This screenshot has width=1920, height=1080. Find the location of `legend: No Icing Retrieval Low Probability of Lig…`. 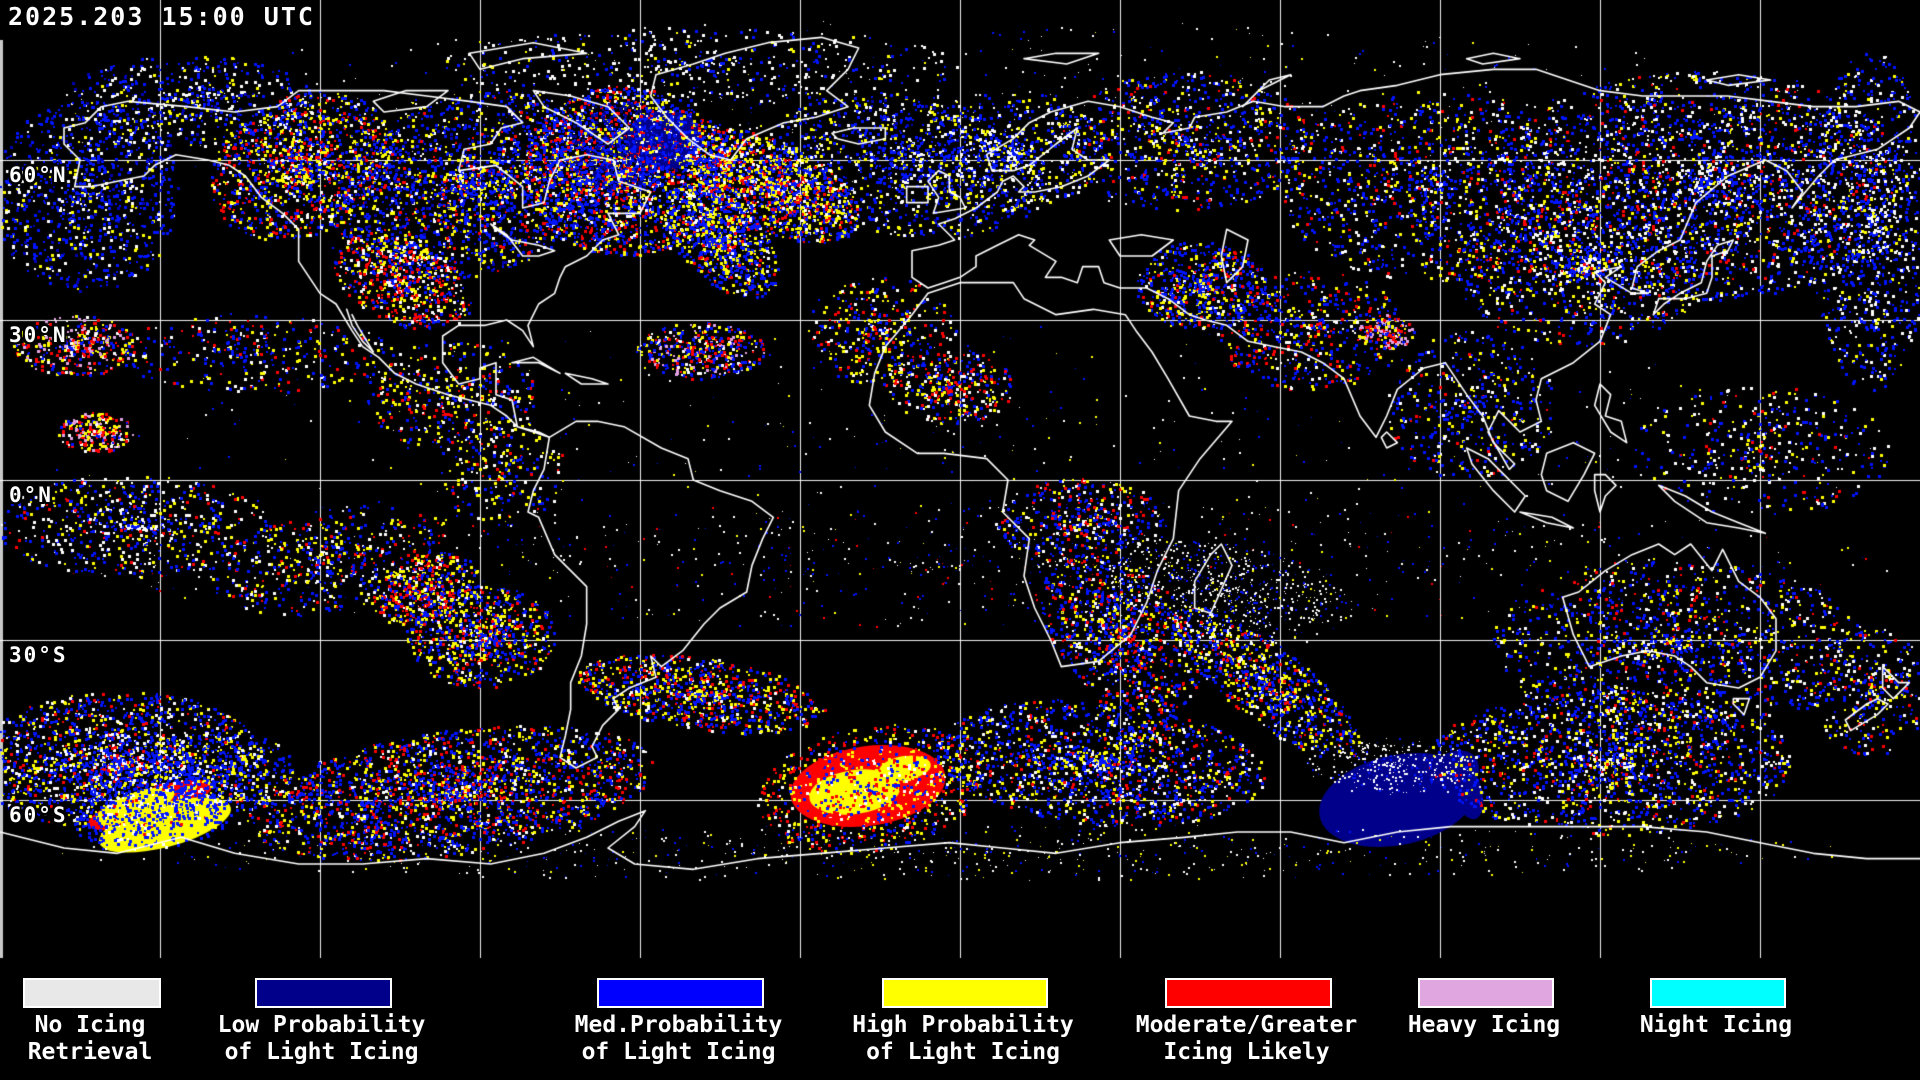

legend: No Icing Retrieval Low Probability of Lig… is located at coordinates (960, 1020).